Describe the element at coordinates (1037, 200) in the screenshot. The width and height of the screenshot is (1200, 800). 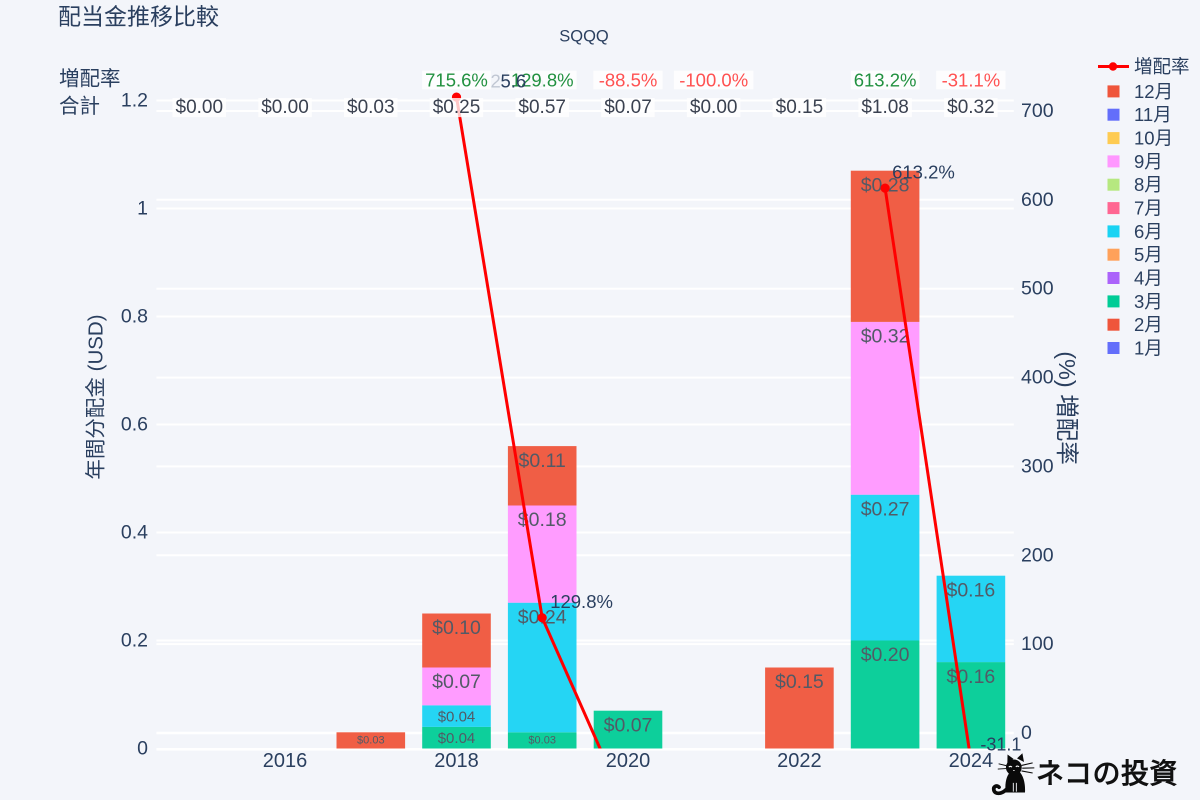
I see `svg-text: 600` at that location.